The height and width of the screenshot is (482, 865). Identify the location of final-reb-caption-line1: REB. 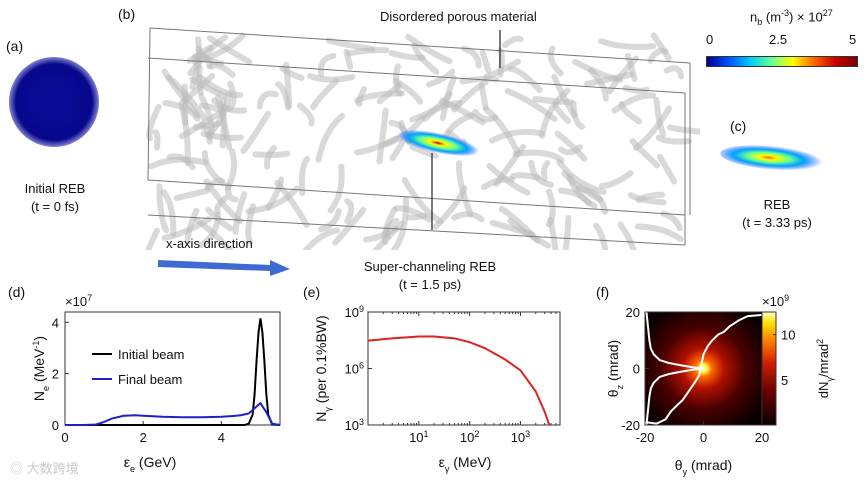
(777, 204).